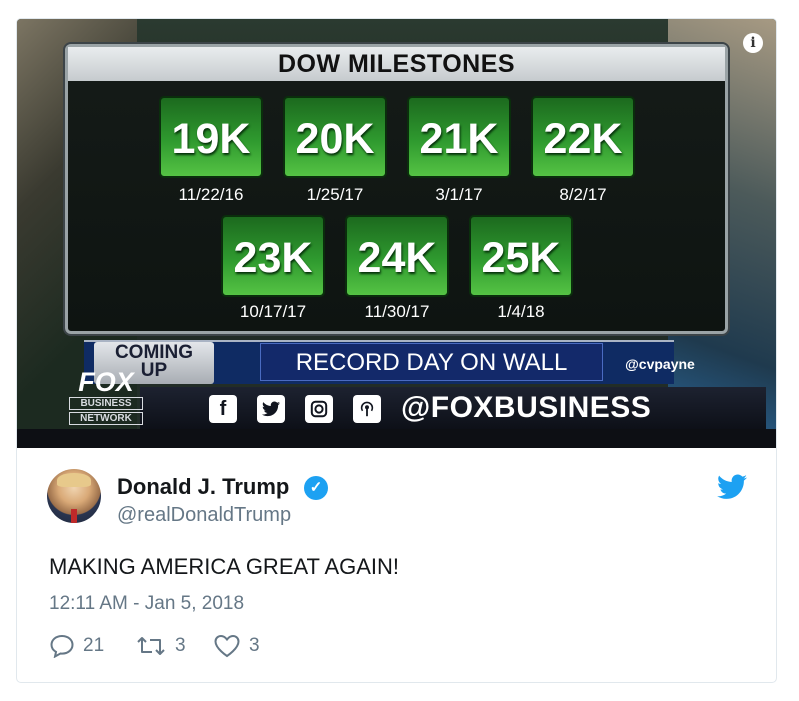 Image resolution: width=799 pixels, height=701 pixels. Describe the element at coordinates (396, 438) in the screenshot. I see `media-bottom-strip` at that location.